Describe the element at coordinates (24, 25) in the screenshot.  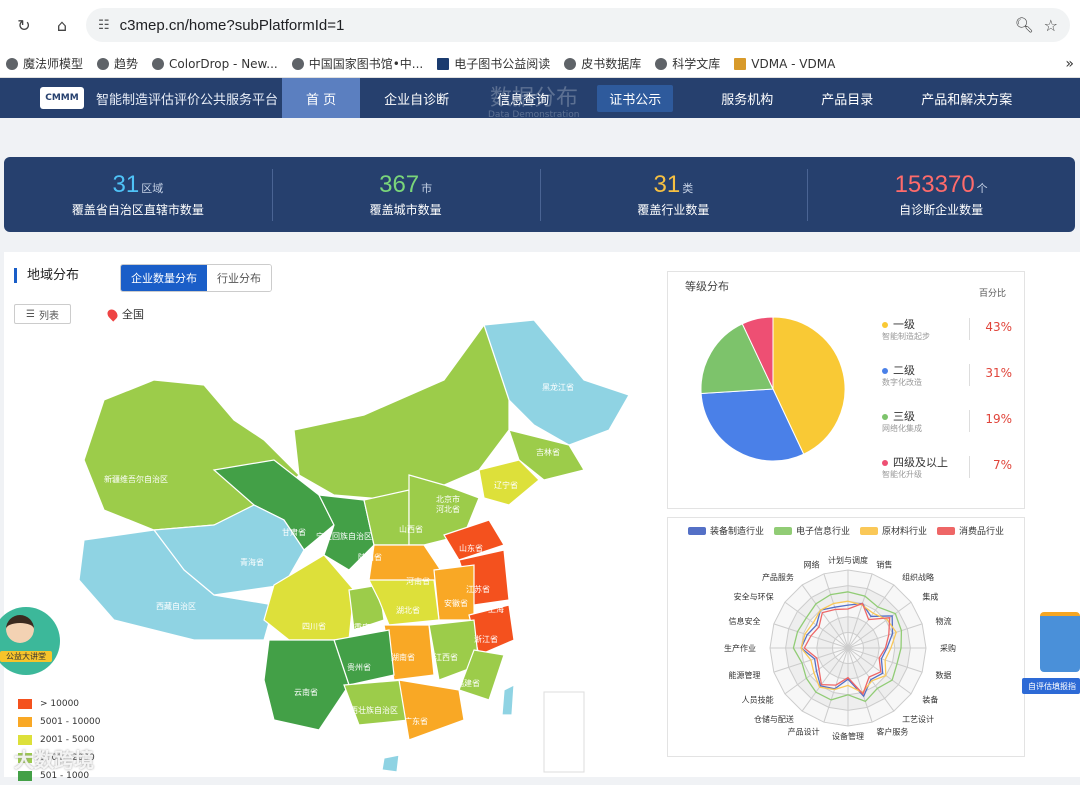
I see `reload-icon: ↻` at that location.